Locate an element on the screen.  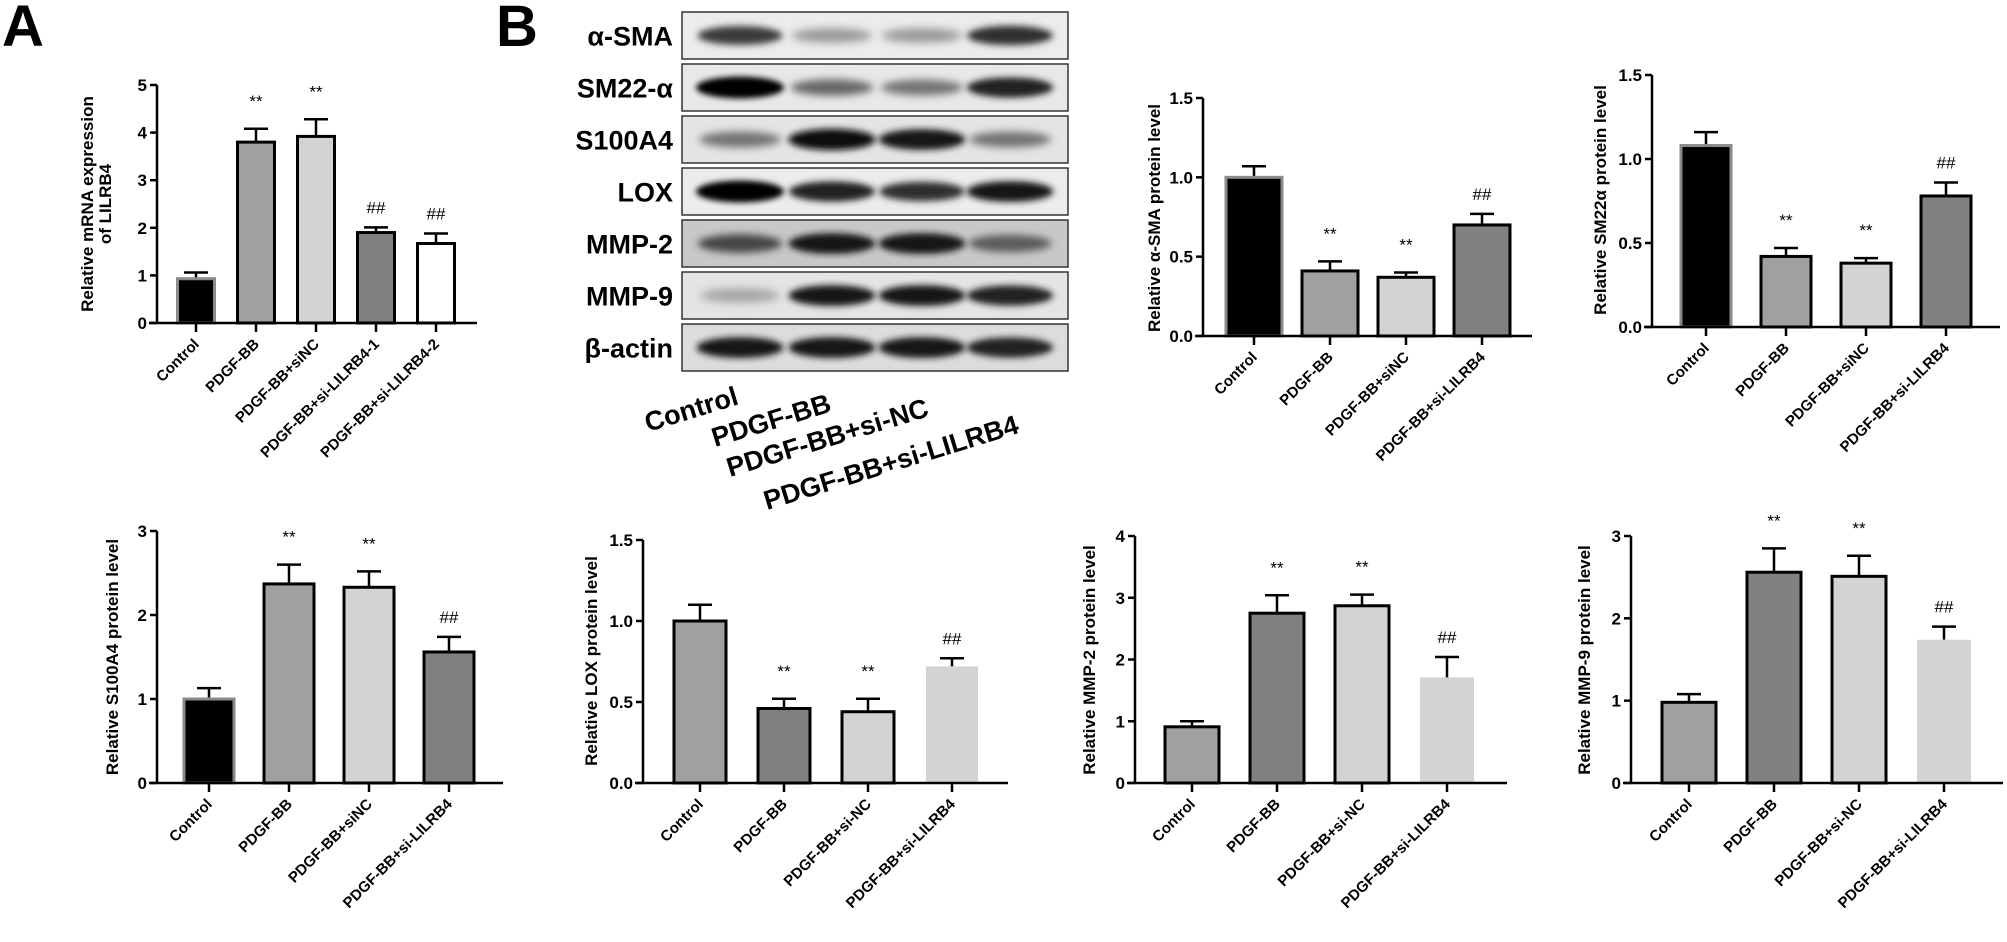
y-axis-label: Relative MMP-2 protein level is located at coordinates (1089, 660).